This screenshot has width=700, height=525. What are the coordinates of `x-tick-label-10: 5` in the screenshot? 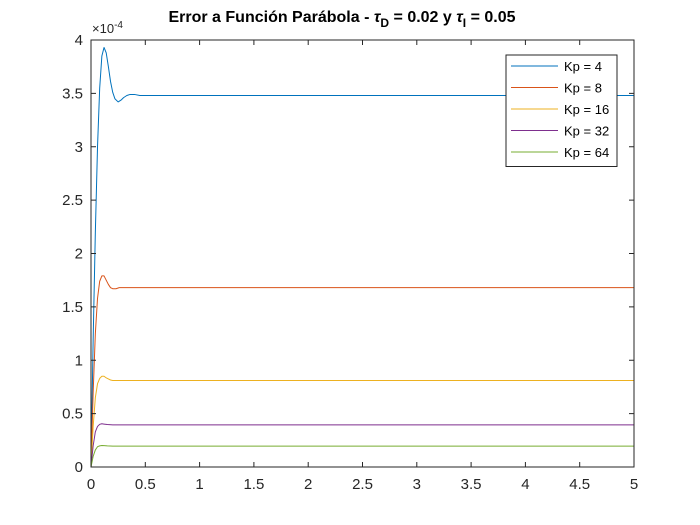 It's located at (634, 484).